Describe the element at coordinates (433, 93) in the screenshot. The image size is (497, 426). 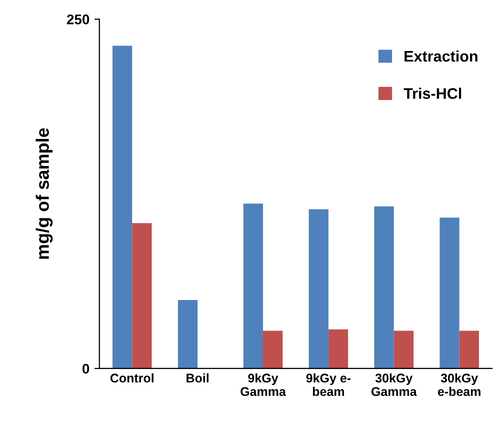
I see `legend-label: Tris-HCl` at that location.